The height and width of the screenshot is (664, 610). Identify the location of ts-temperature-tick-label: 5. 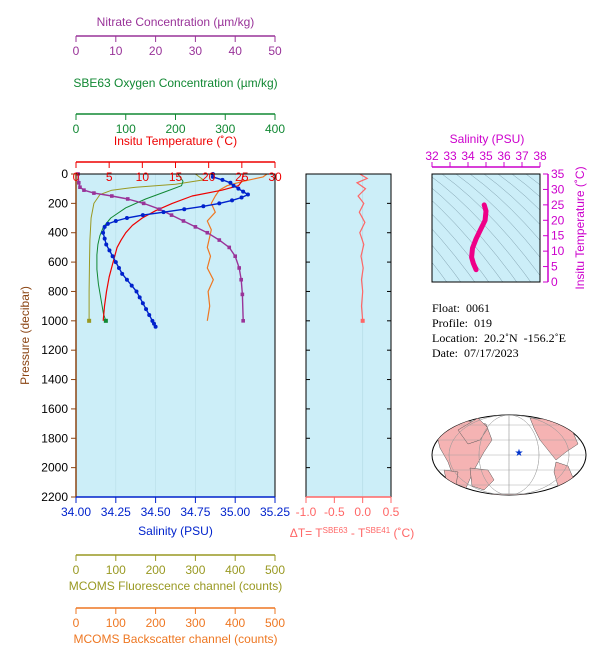
(554, 267).